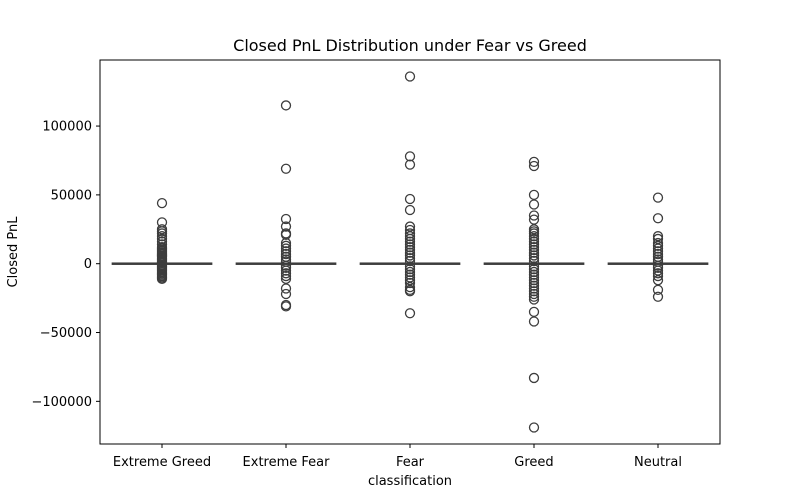 This screenshot has height=500, width=800. I want to click on y-tick-label: 50000, so click(71, 195).